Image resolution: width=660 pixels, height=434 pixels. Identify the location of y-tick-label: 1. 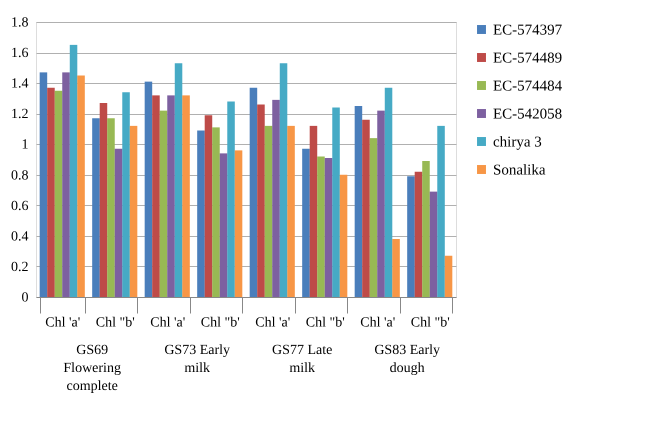
(25, 145).